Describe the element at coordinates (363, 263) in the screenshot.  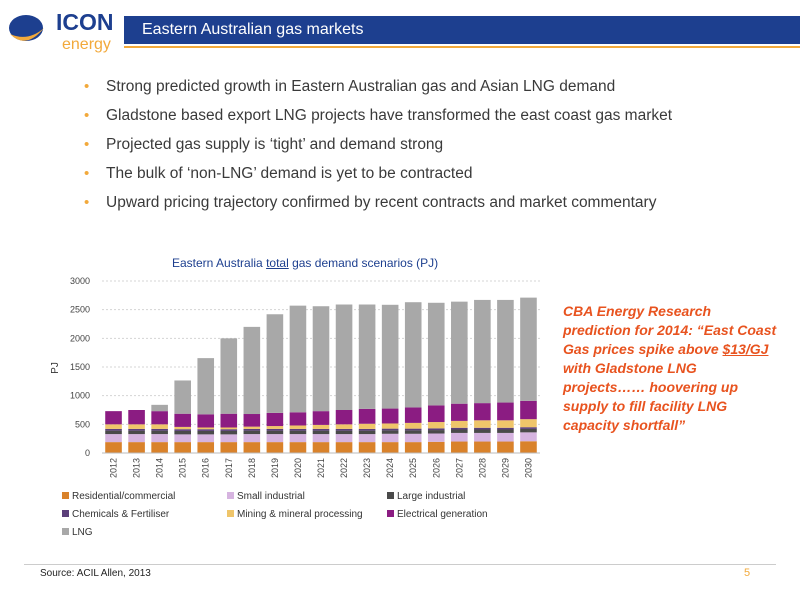
I see `chart-title-after: gas demand scenarios (PJ)` at that location.